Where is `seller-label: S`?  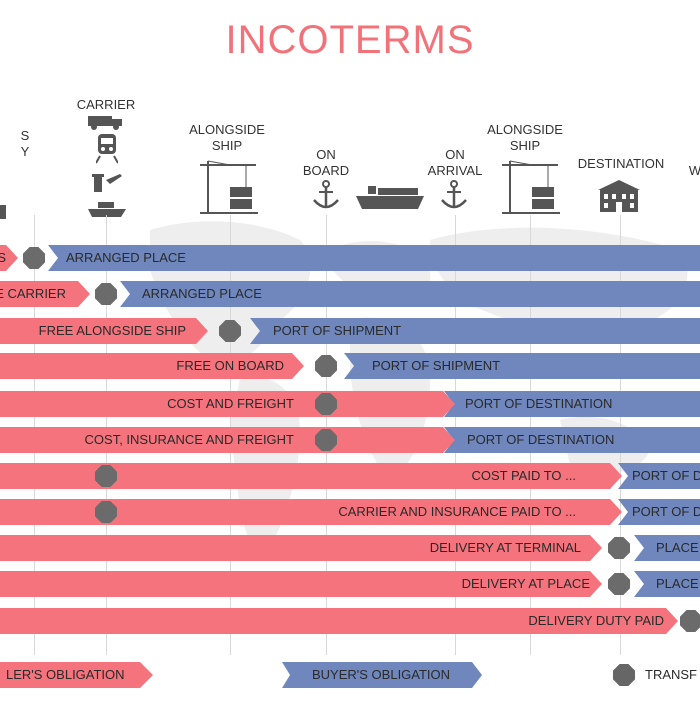
seller-label: S is located at coordinates (3, 257).